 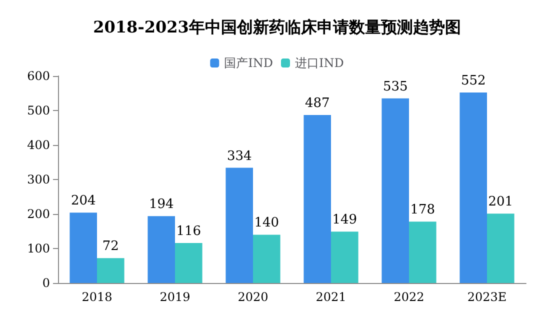 I want to click on x-tick-label: 2020, so click(x=253, y=297).